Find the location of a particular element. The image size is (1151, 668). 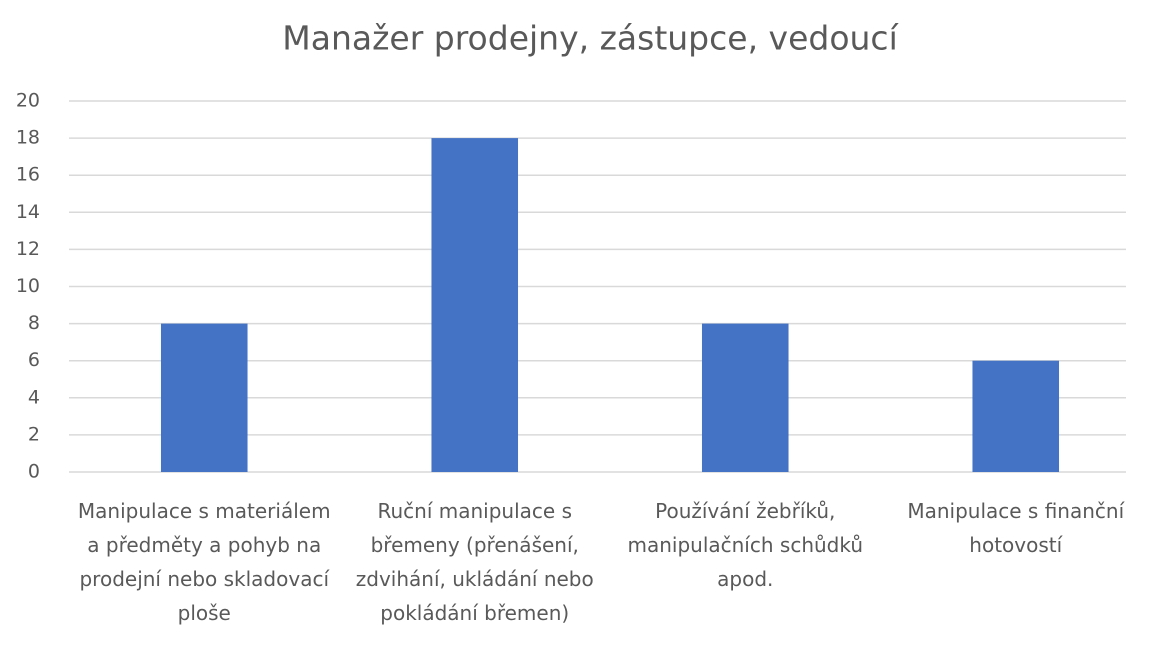

chart-title: Manažer prodejny, zástupce, vedoucí is located at coordinates (590, 38).